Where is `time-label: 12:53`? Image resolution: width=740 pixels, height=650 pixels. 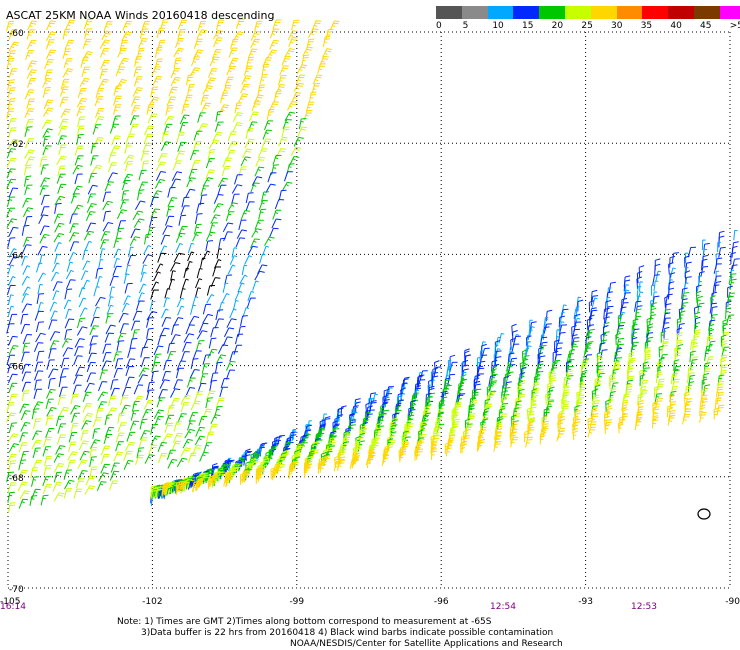
time-label: 12:53 is located at coordinates (644, 607).